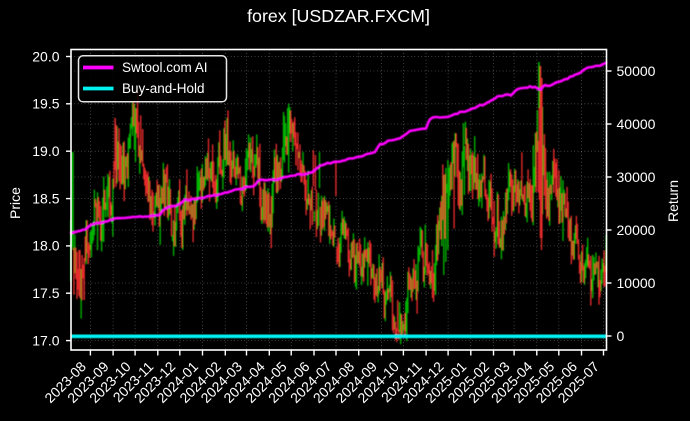 This screenshot has width=690, height=421. I want to click on svg-text: 18.0, so click(45, 246).